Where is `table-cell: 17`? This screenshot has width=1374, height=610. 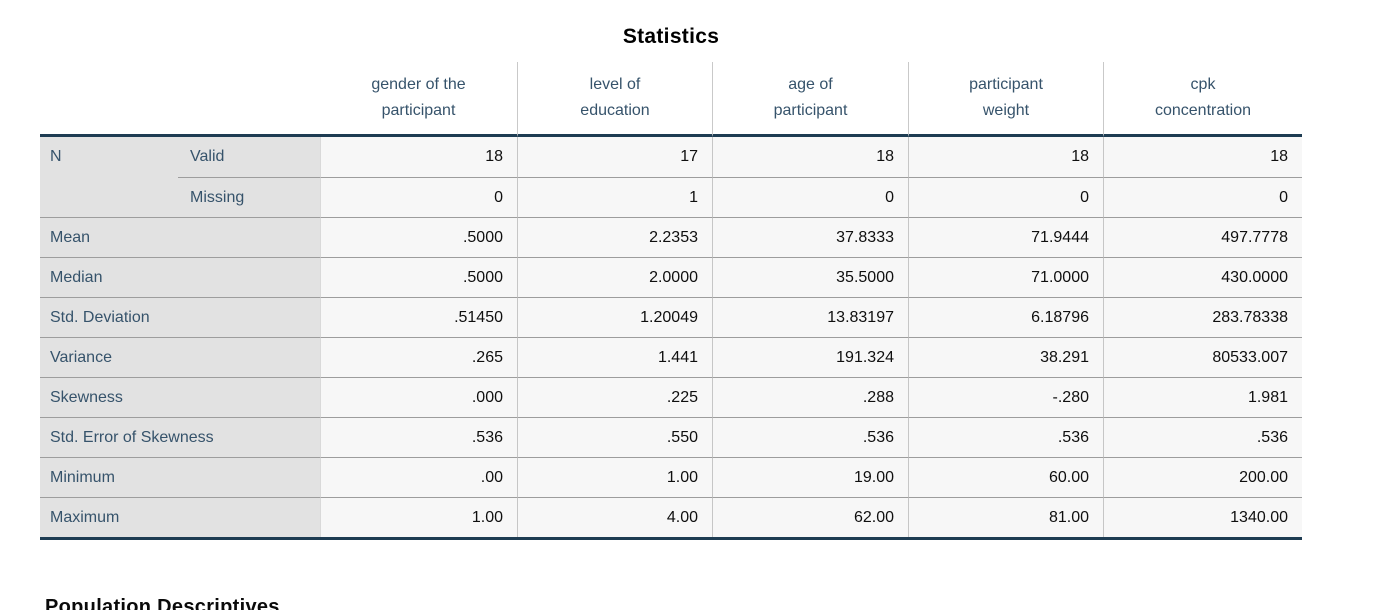 table-cell: 17 is located at coordinates (614, 157).